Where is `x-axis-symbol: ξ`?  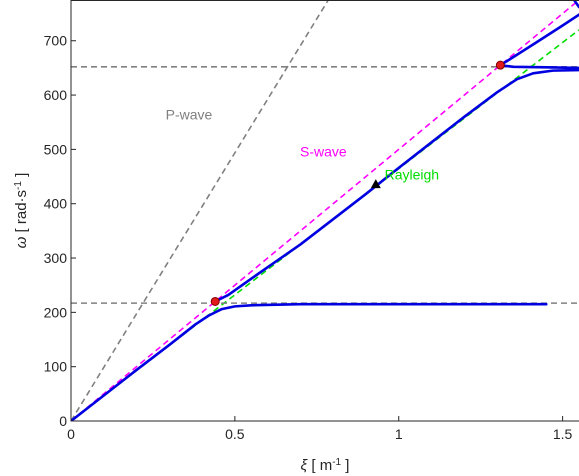
x-axis-symbol: ξ is located at coordinates (305, 465).